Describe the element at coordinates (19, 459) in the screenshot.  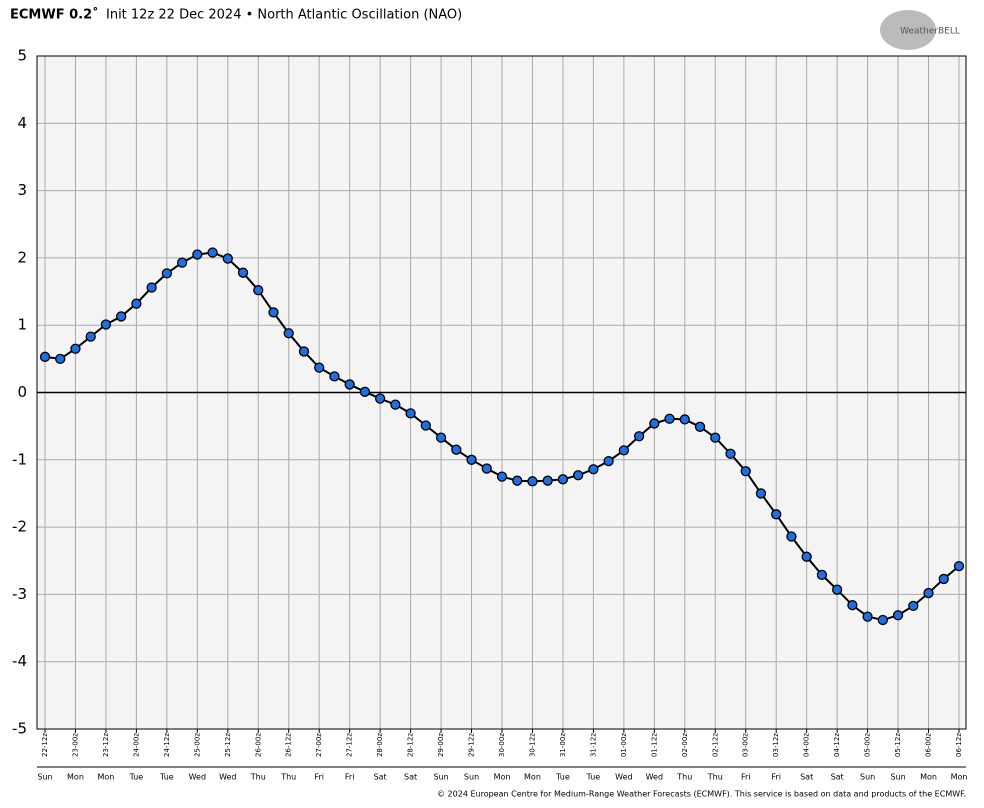
I see `y-tick-label: -1` at that location.